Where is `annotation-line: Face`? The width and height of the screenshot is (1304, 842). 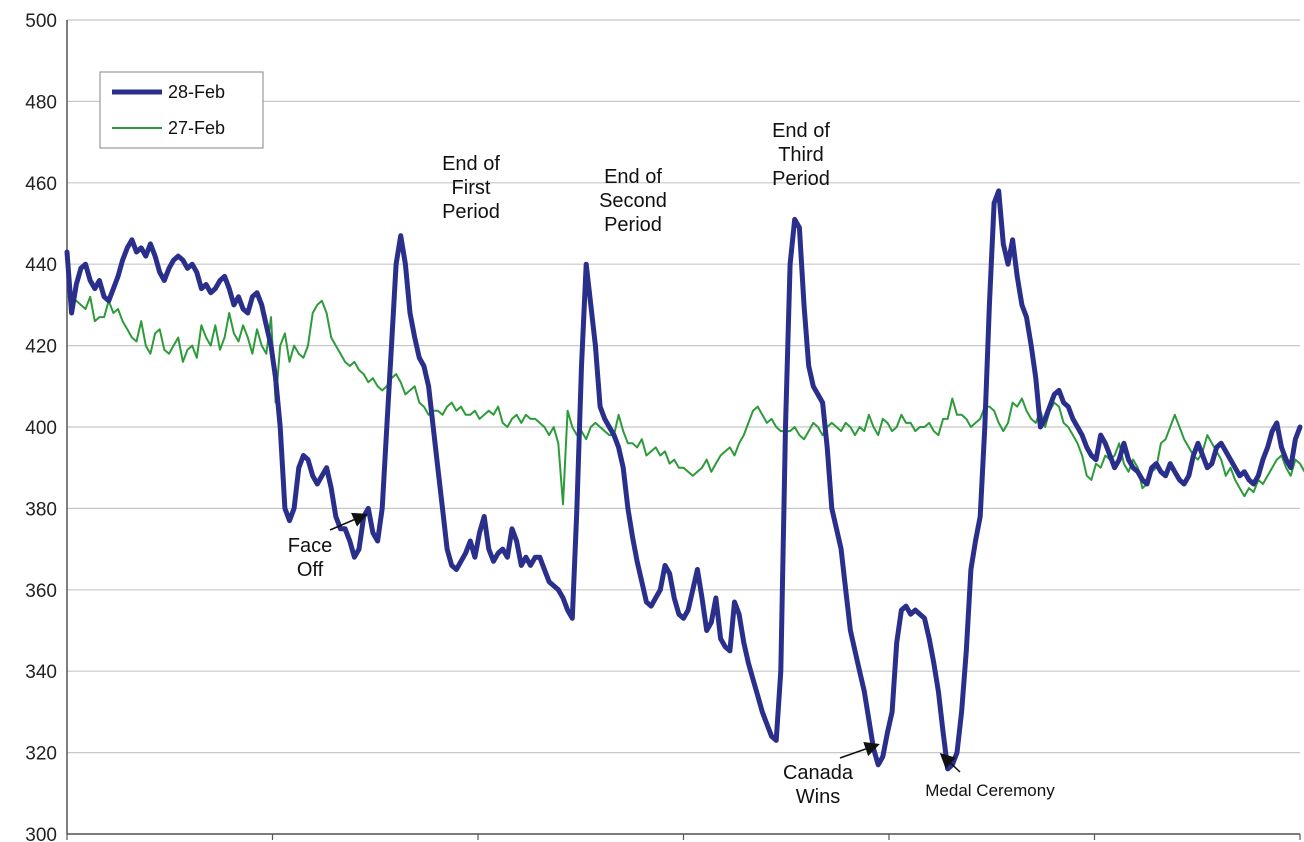 annotation-line: Face is located at coordinates (310, 546).